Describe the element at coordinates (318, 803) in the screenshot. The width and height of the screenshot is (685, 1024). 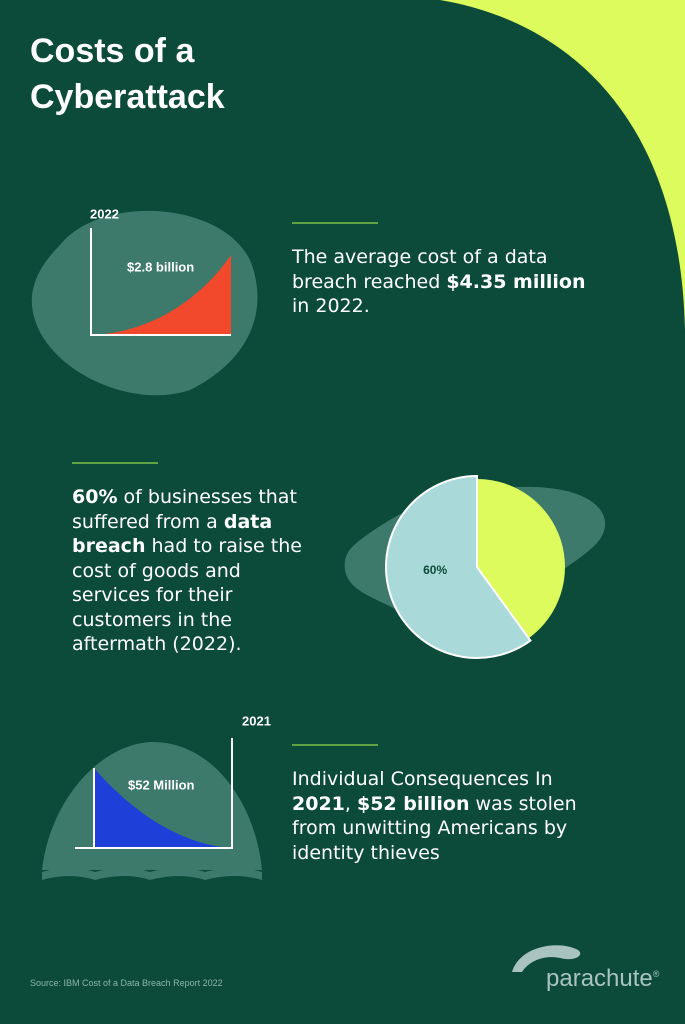
I see `text-run: 2021` at that location.